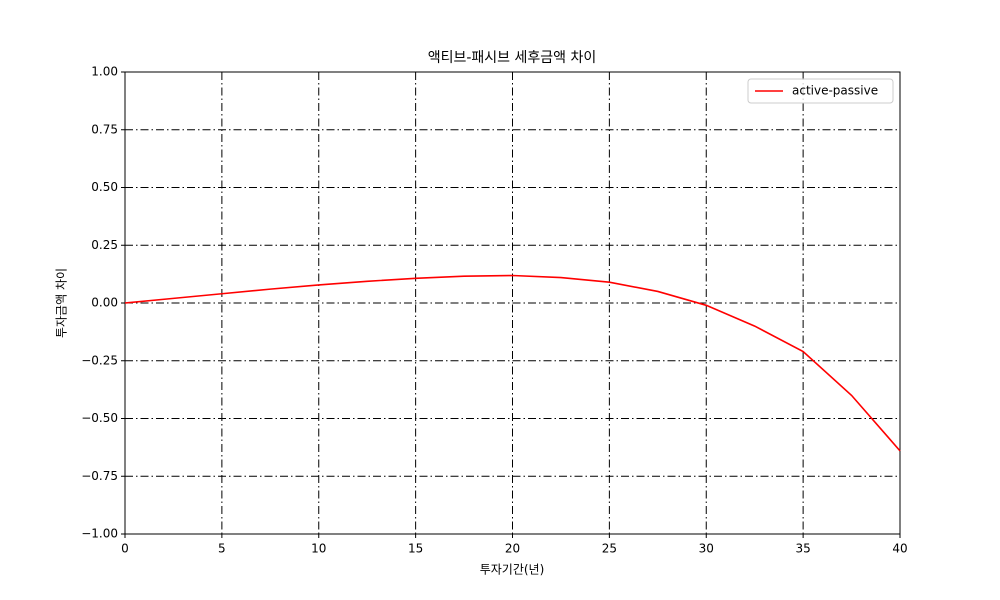  I want to click on y-axis-label: 투자금액 차이, so click(62, 303).